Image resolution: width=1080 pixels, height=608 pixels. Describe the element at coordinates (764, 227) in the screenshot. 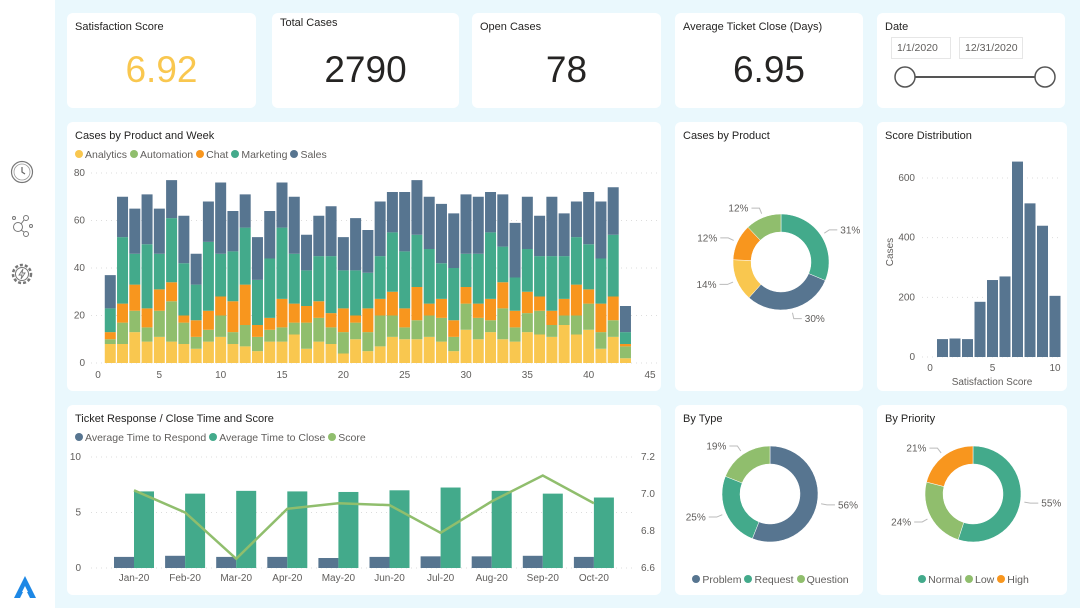

I see `donut-slice-automation` at that location.